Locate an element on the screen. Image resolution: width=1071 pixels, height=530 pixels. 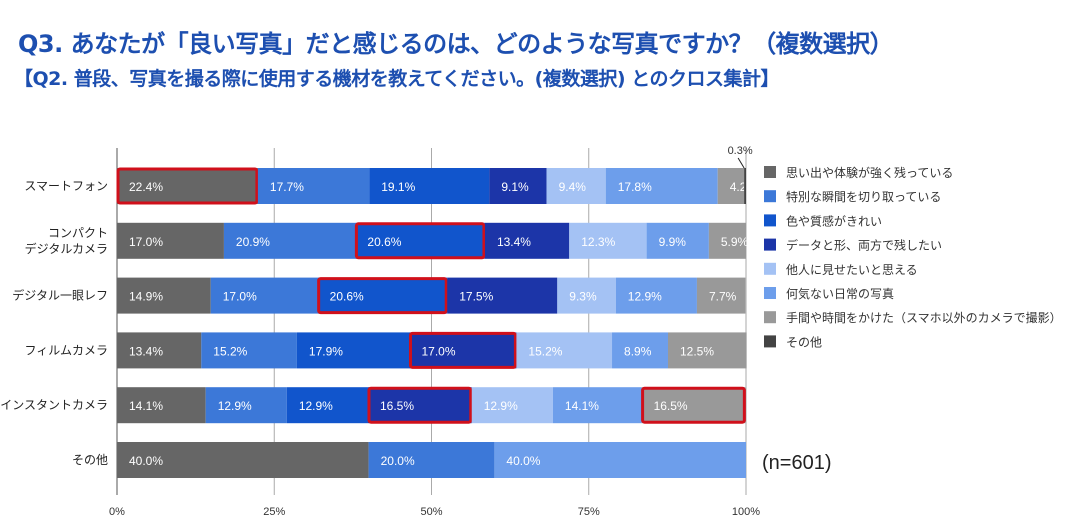
x-tick-label: 25% is located at coordinates (274, 512).